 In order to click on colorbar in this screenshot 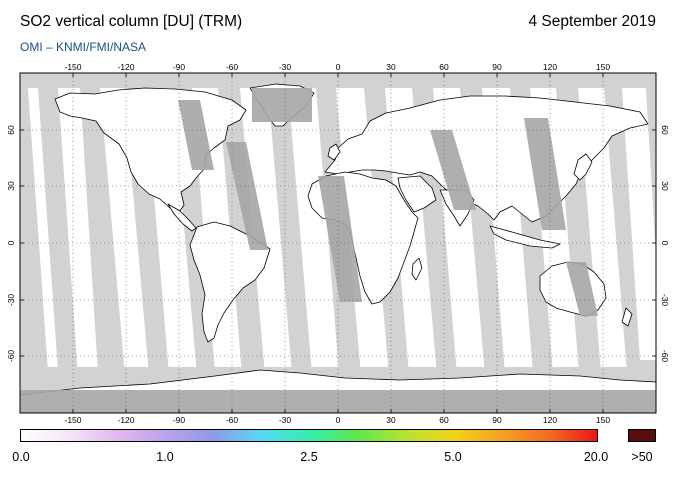, I will do `click(309, 435)`.